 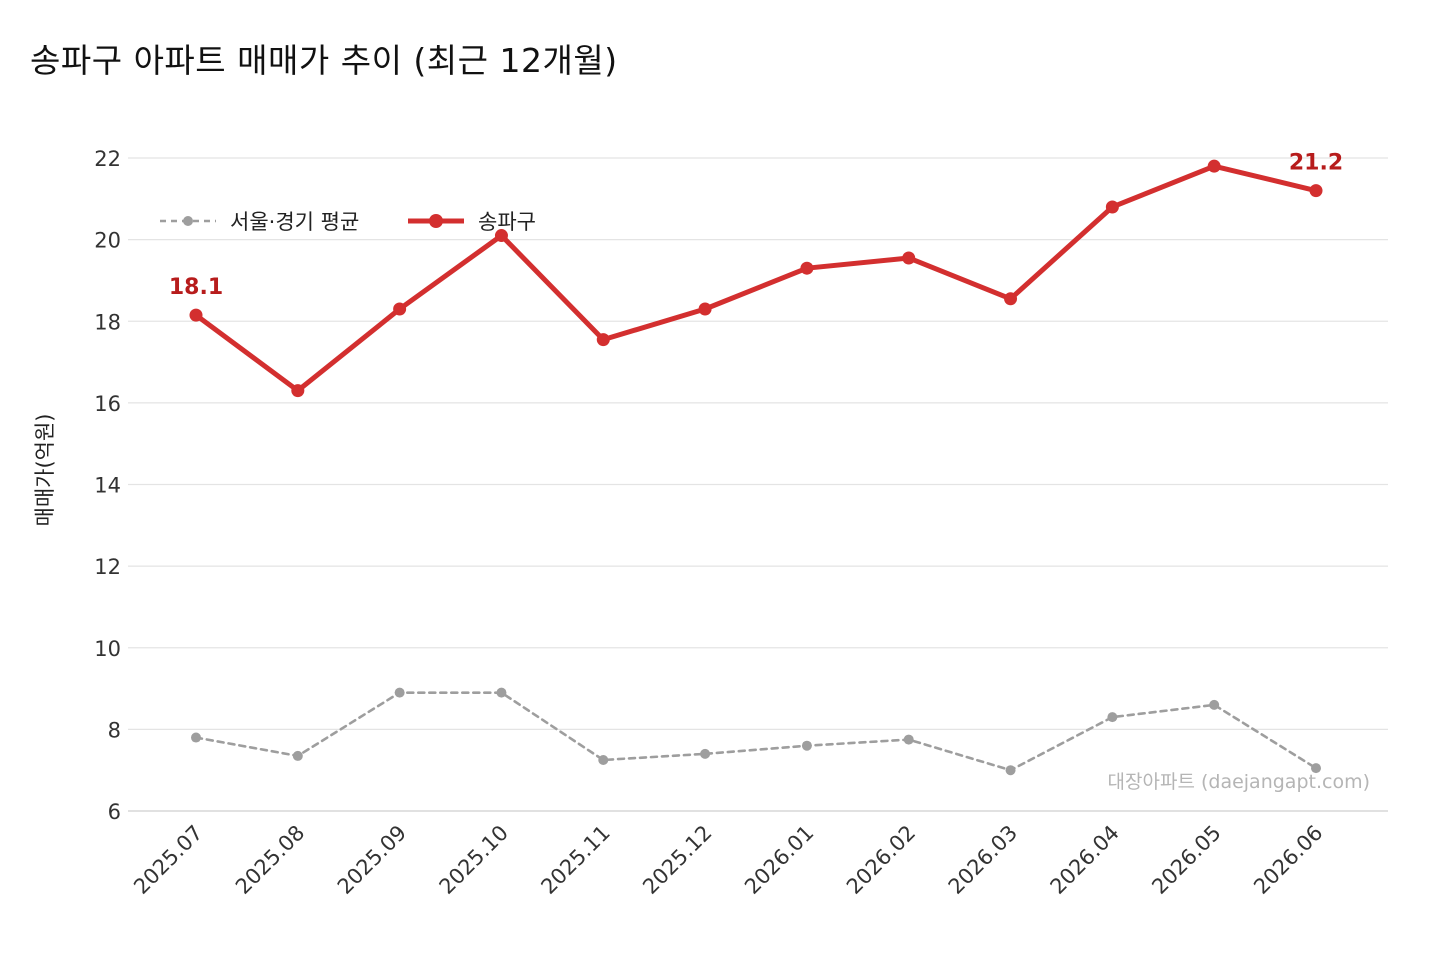 I want to click on data-label: 21.2, so click(x=1316, y=163).